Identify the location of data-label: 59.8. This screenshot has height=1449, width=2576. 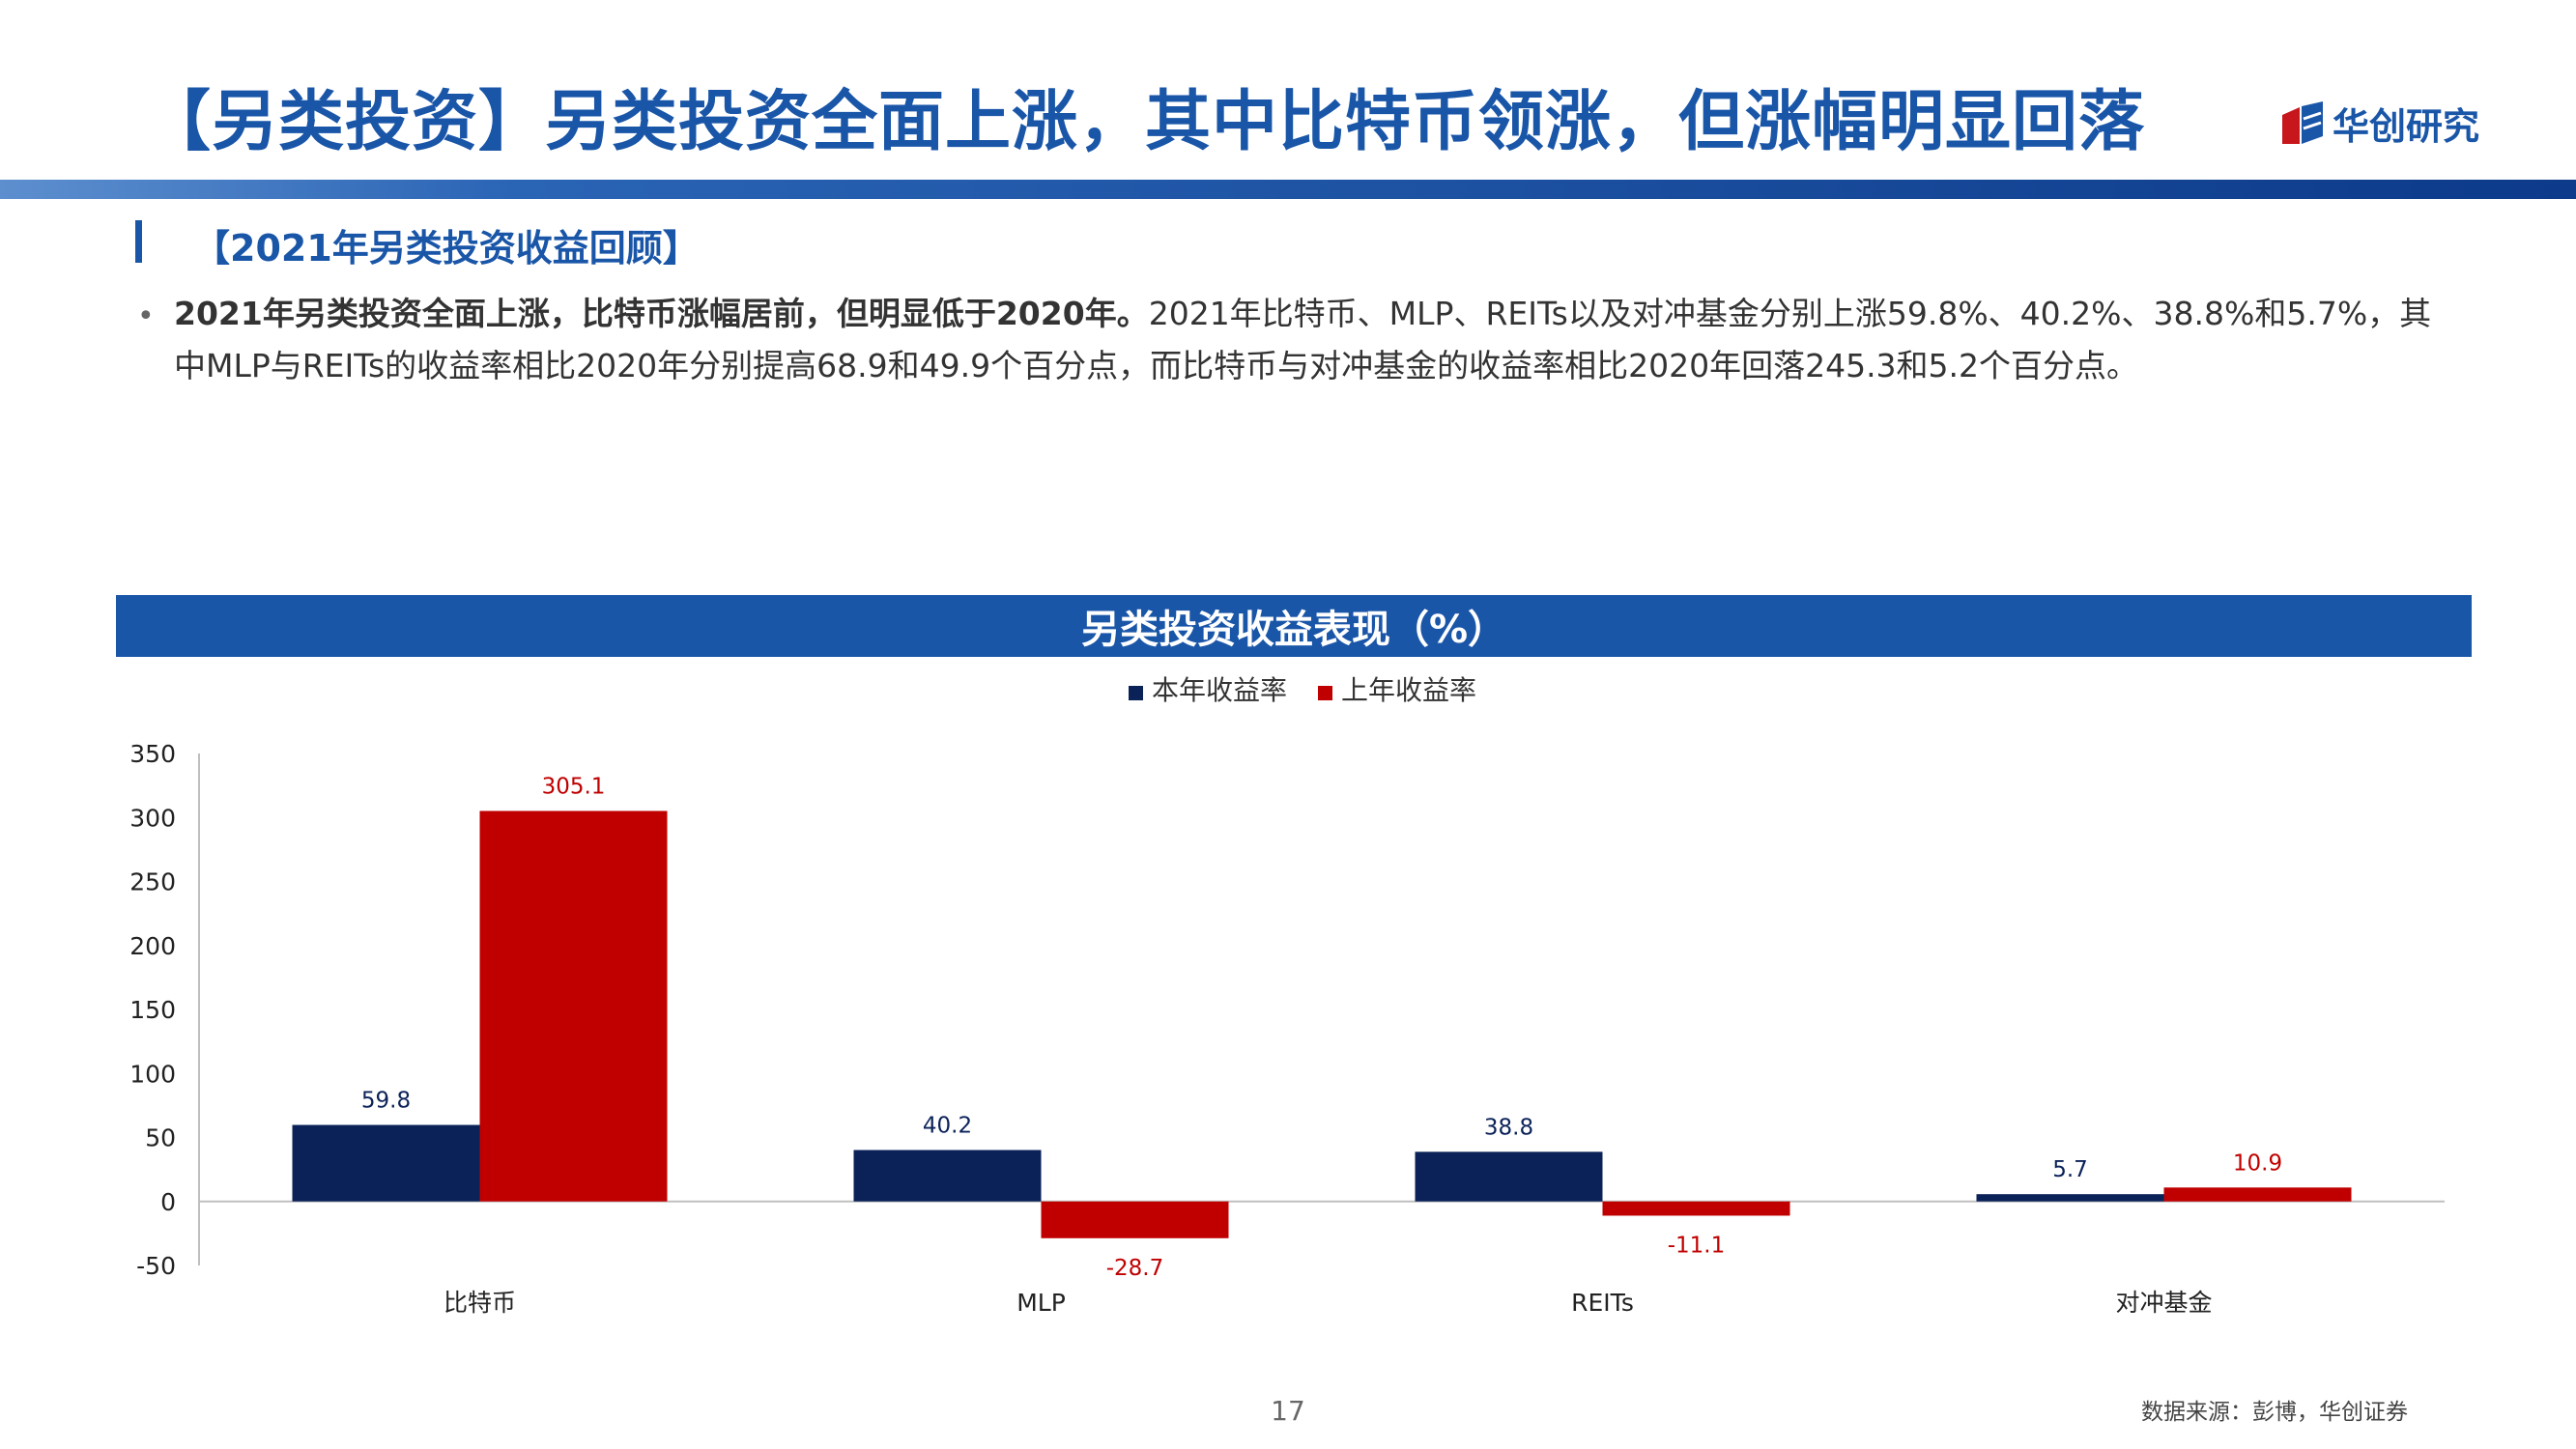
(386, 1101).